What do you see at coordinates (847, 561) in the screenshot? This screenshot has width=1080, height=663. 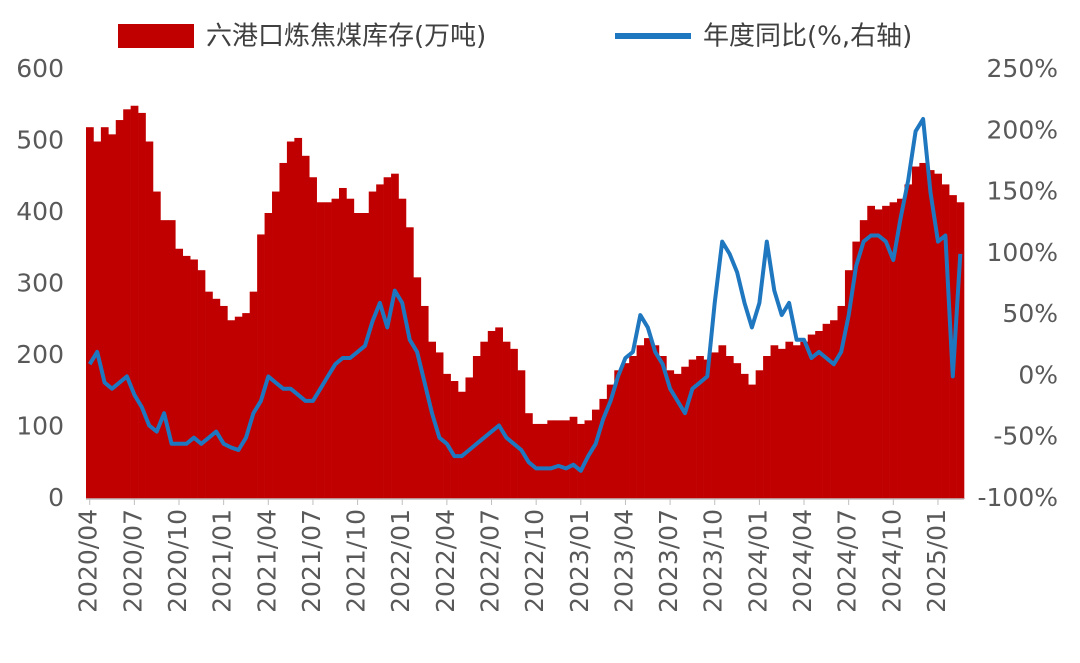 I see `x-tick-label: 2024/07` at bounding box center [847, 561].